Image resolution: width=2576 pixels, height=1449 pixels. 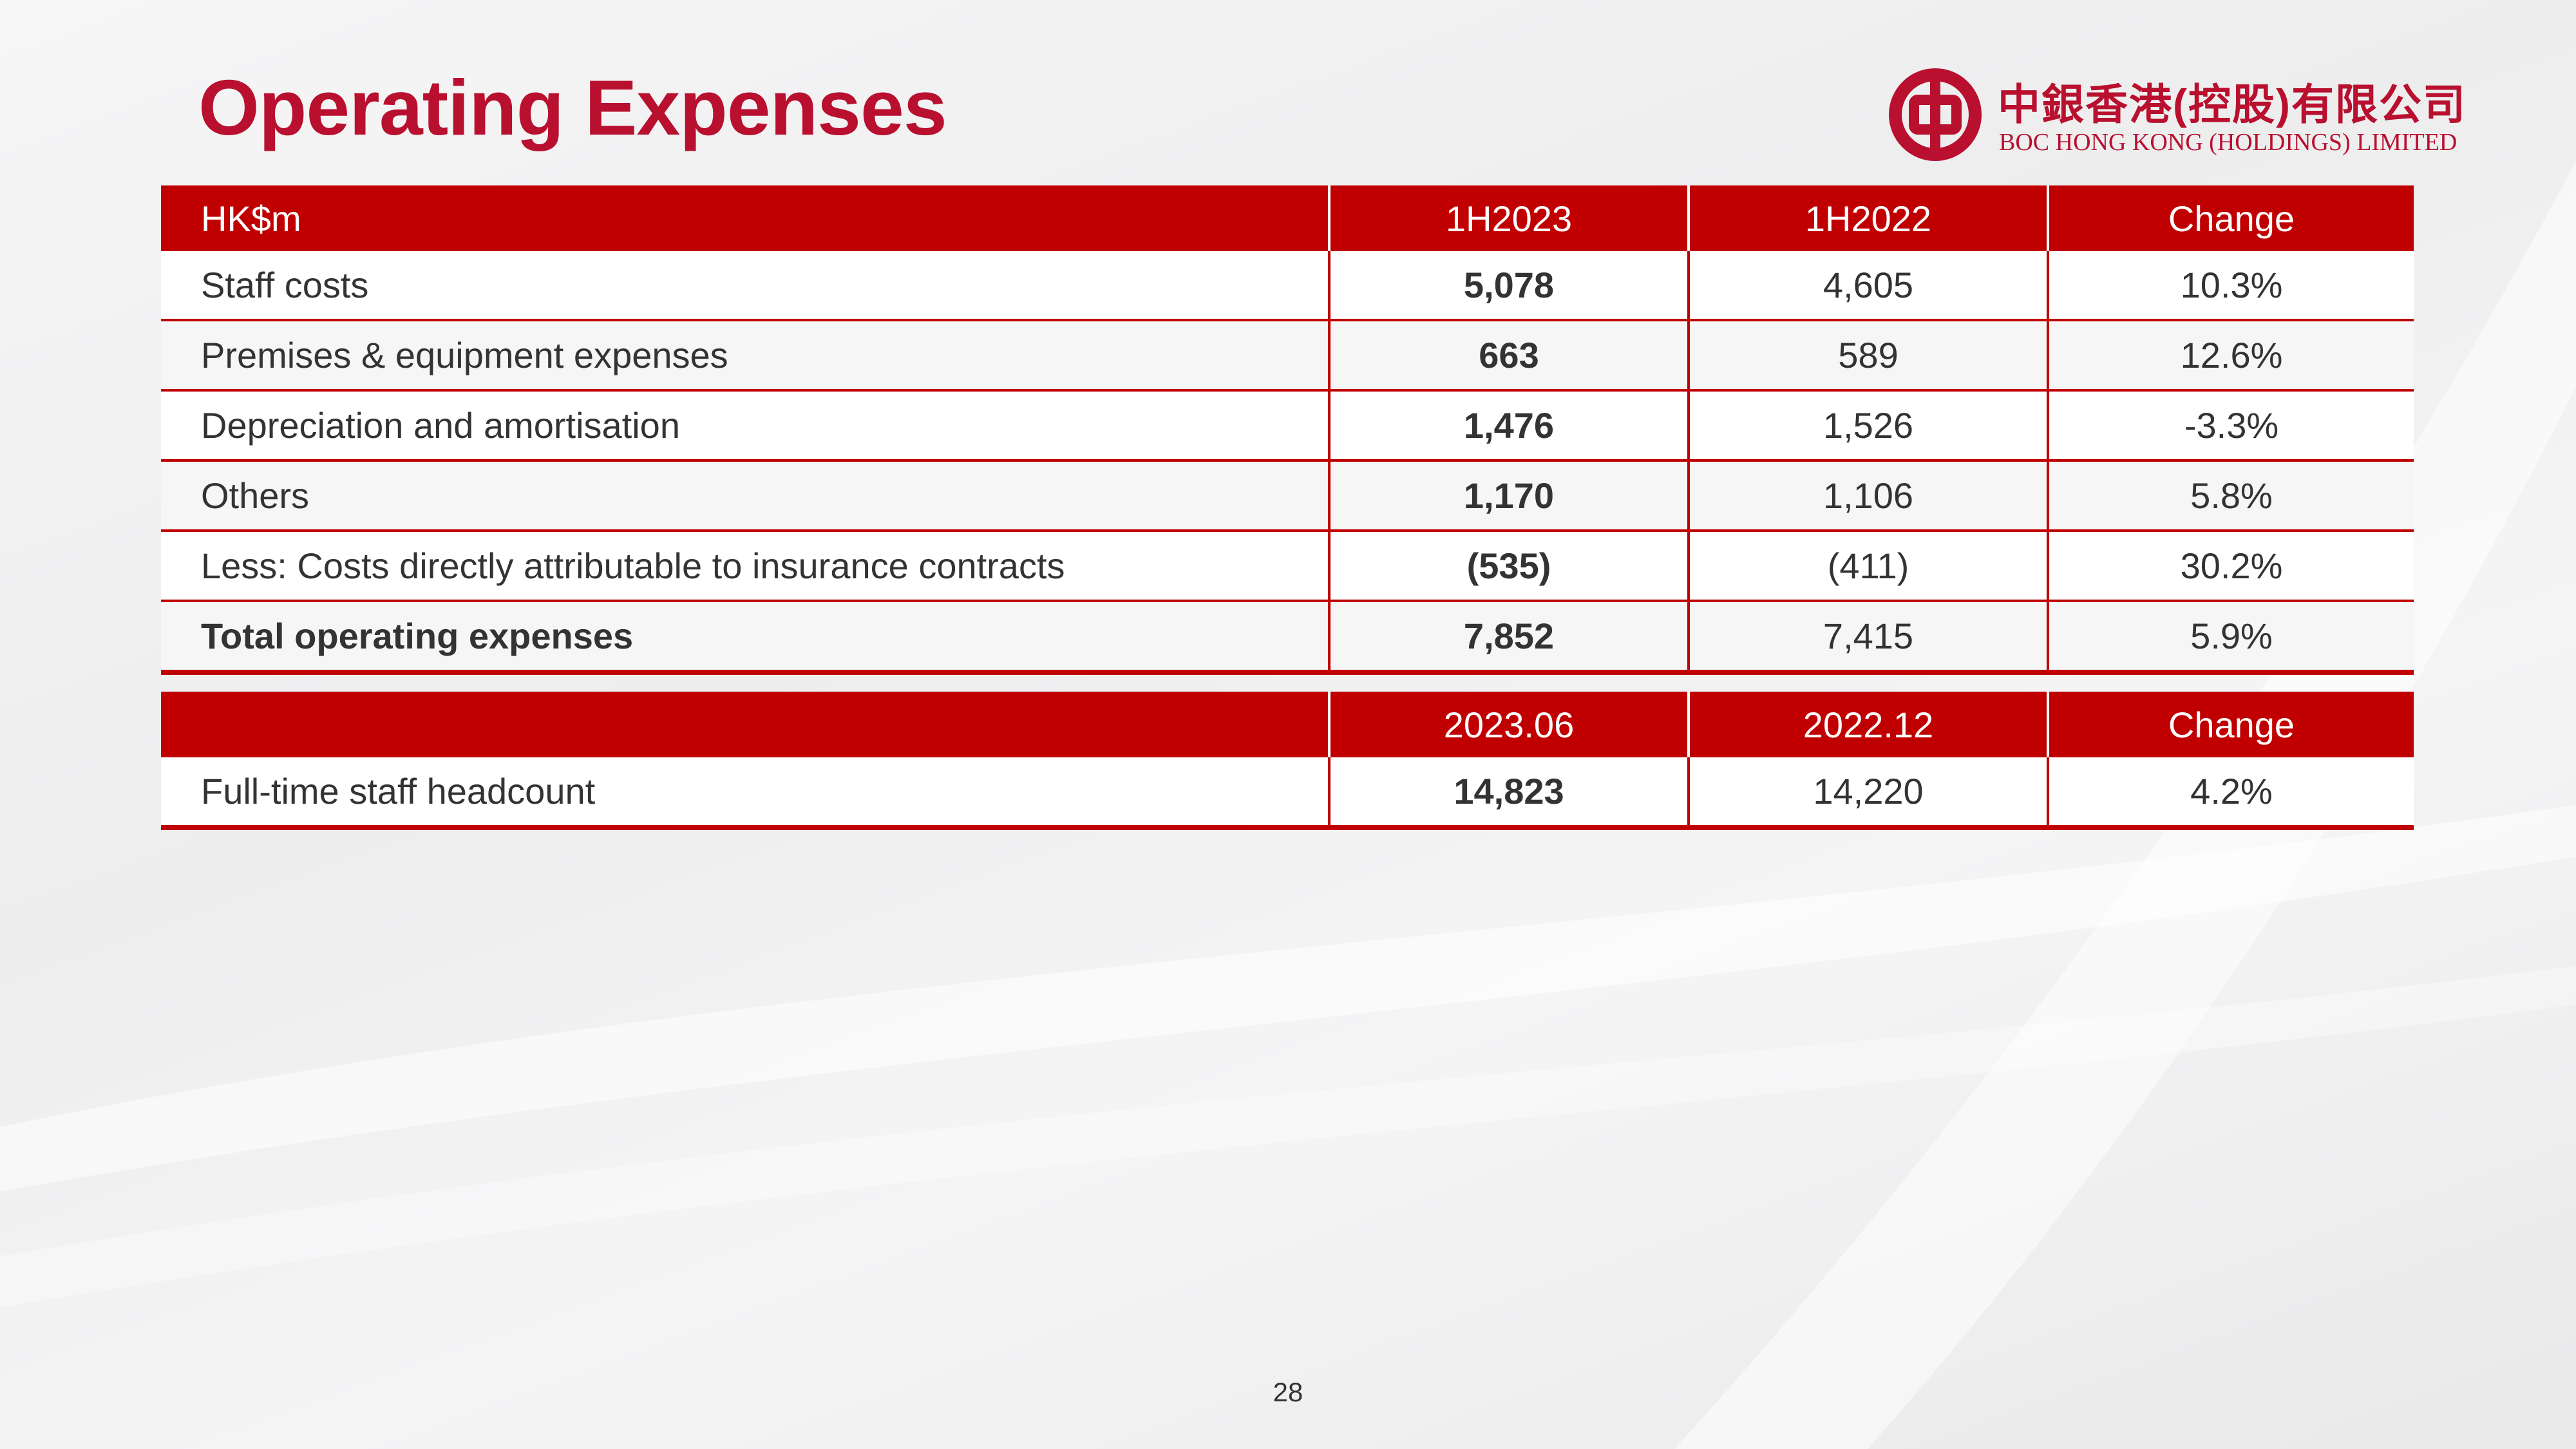 What do you see at coordinates (2229, 143) in the screenshot?
I see `logo-english-name: BOC HONG KONG (HOLDINGS) LIMITED` at bounding box center [2229, 143].